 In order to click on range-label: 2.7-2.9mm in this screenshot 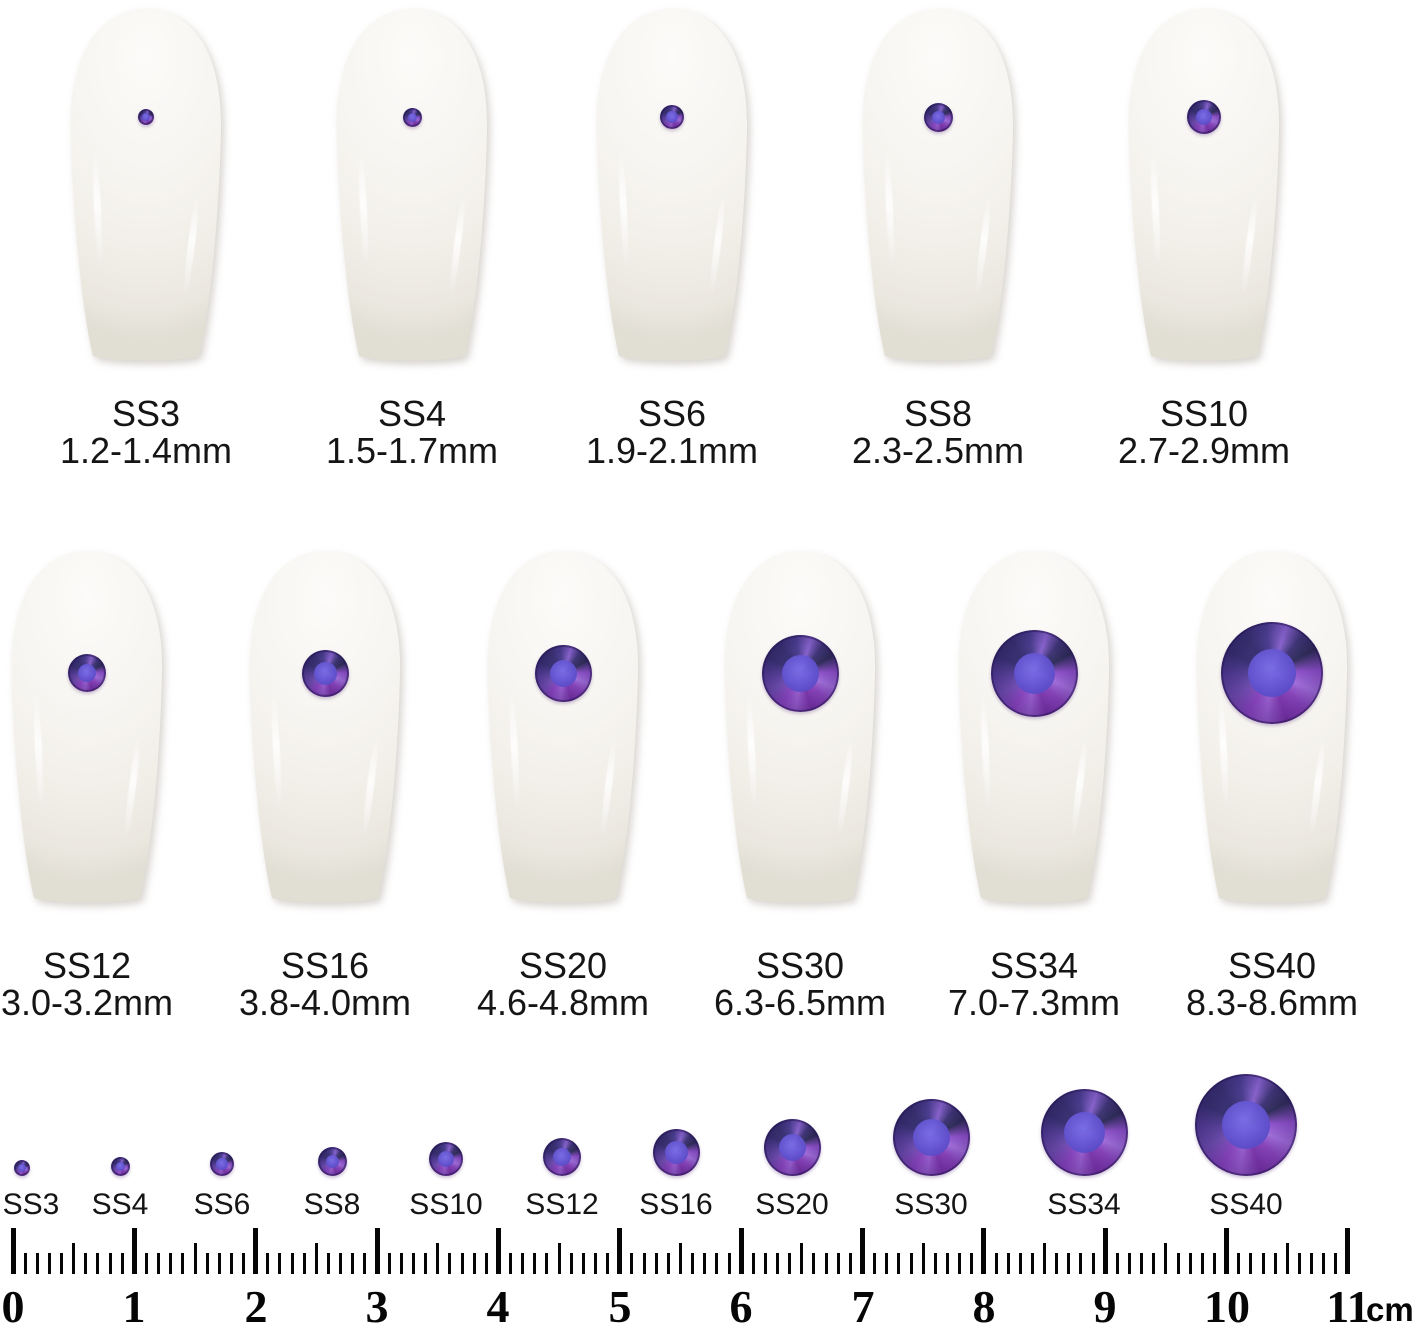, I will do `click(1204, 450)`.